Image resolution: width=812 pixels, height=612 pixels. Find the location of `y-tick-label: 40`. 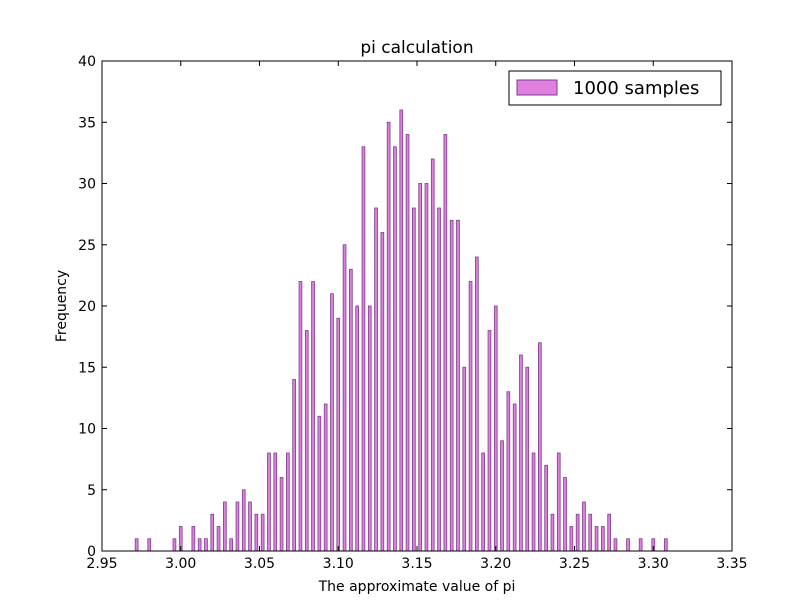

y-tick-label: 40 is located at coordinates (87, 62).